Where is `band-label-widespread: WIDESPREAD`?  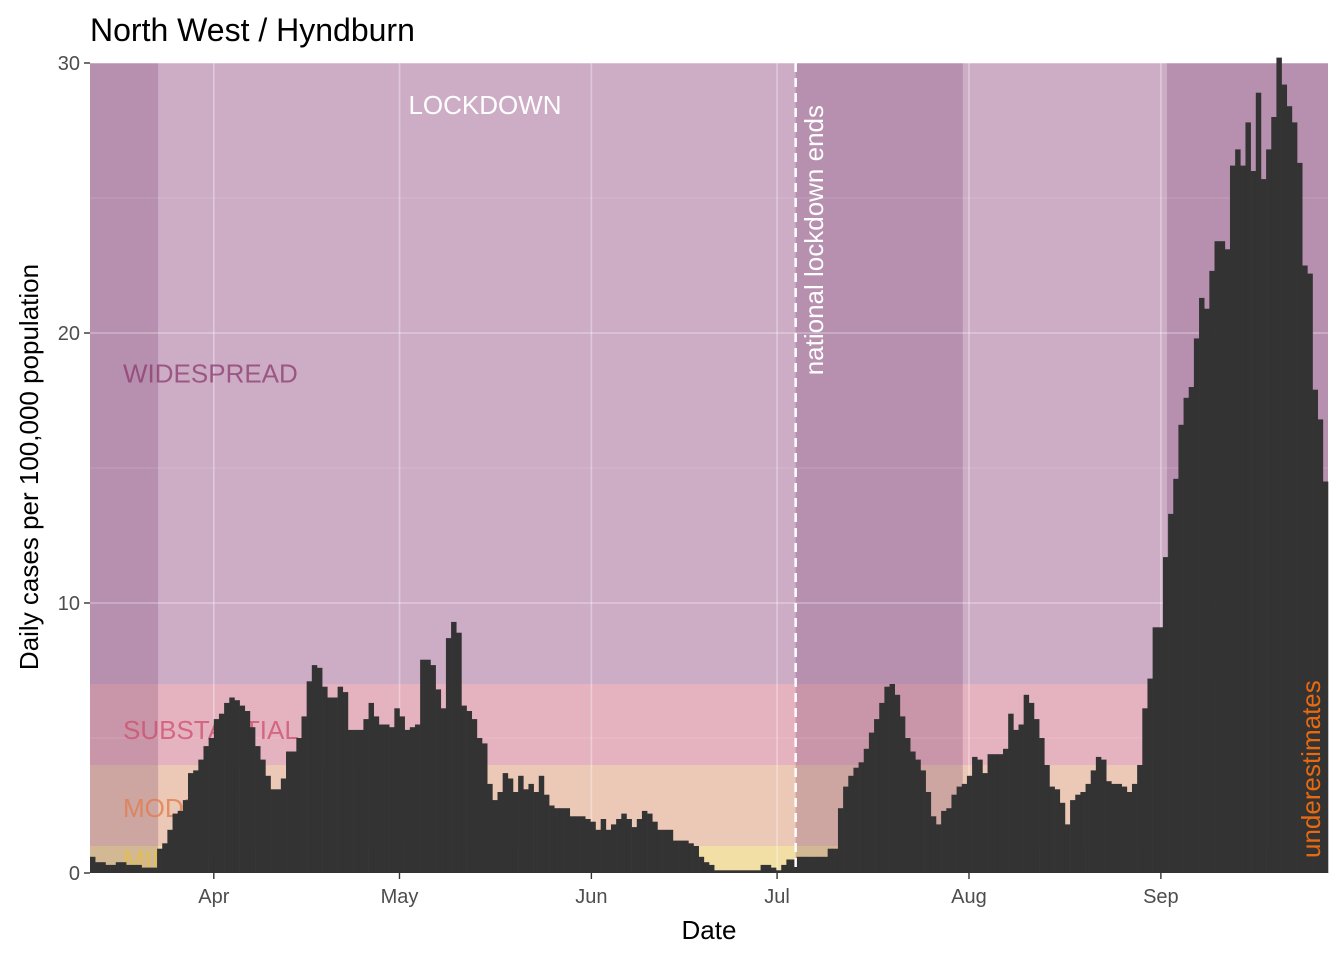
band-label-widespread: WIDESPREAD is located at coordinates (210, 374).